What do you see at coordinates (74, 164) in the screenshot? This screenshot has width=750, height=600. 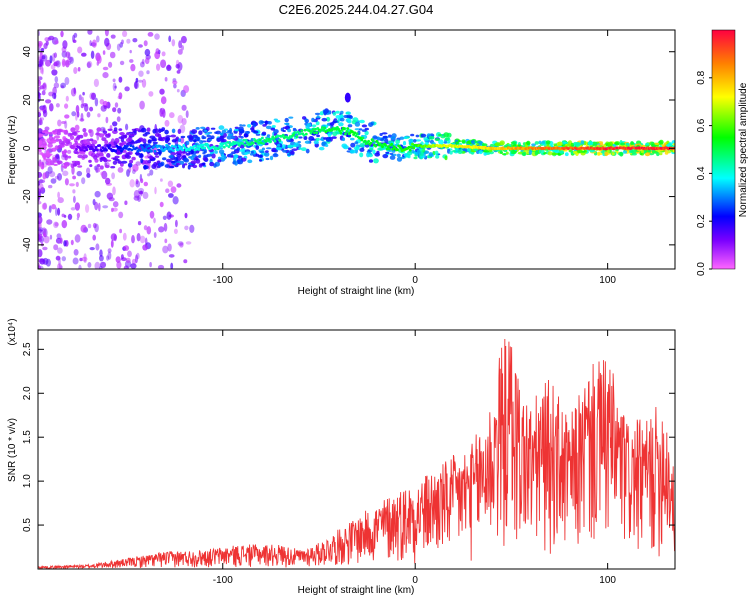 I see `spectrogram-cell-1924` at bounding box center [74, 164].